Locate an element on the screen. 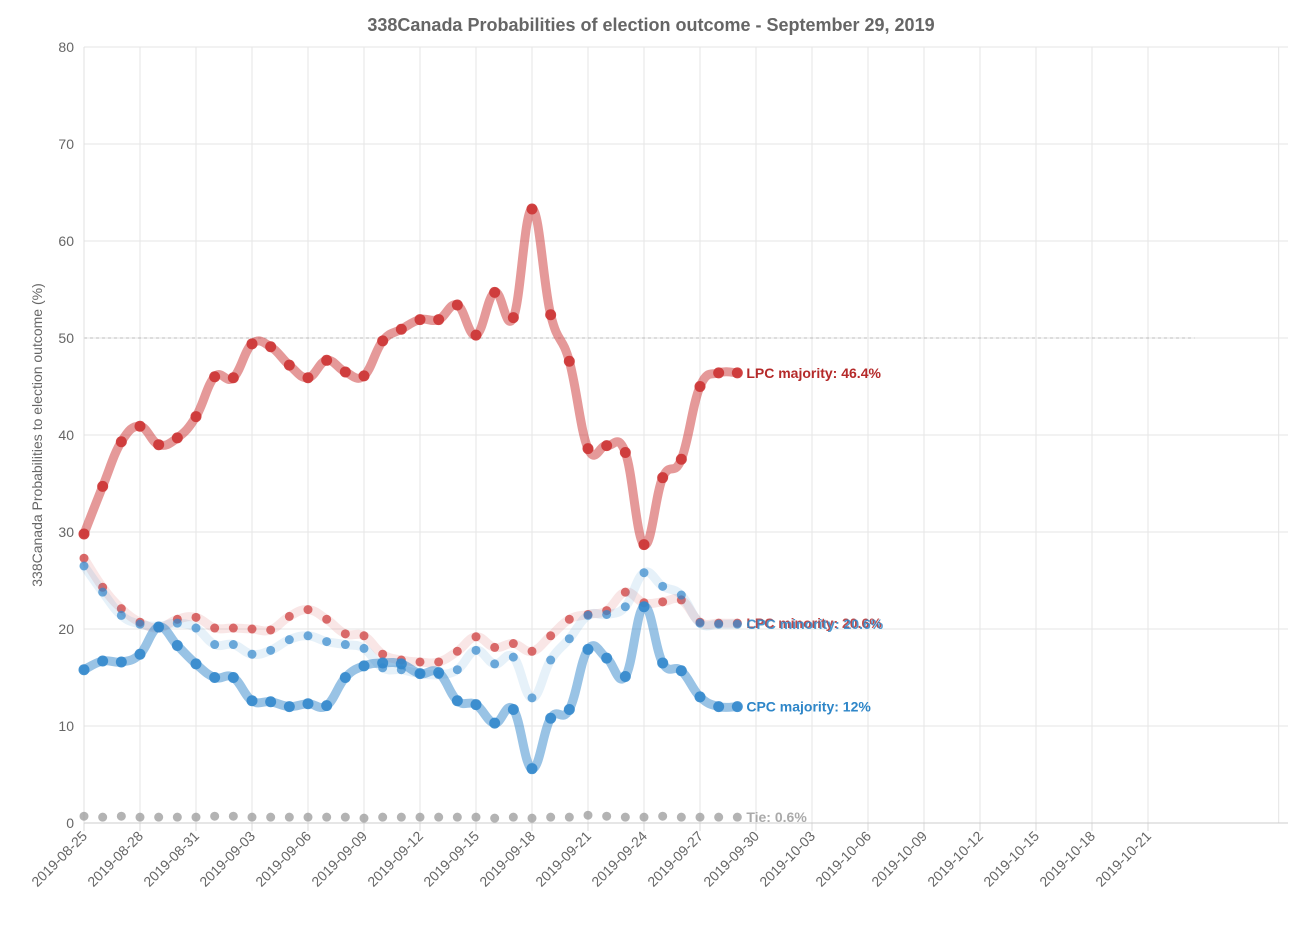  data-point: LPC minority: 18.1% is located at coordinates (495, 647).